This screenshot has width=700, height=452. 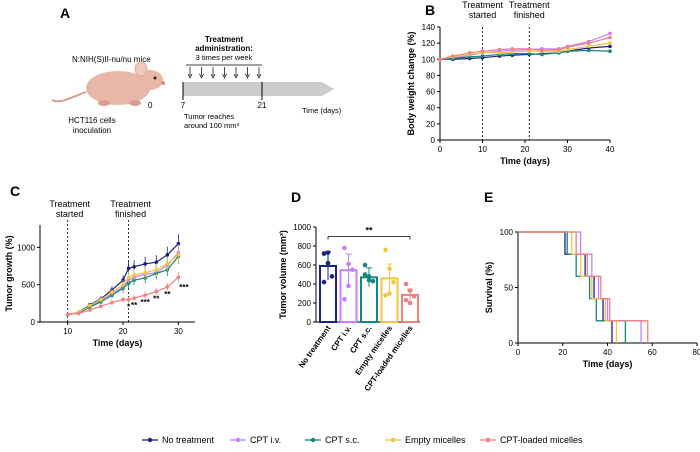 I want to click on series-line-cpt_iv, so click(x=525, y=46).